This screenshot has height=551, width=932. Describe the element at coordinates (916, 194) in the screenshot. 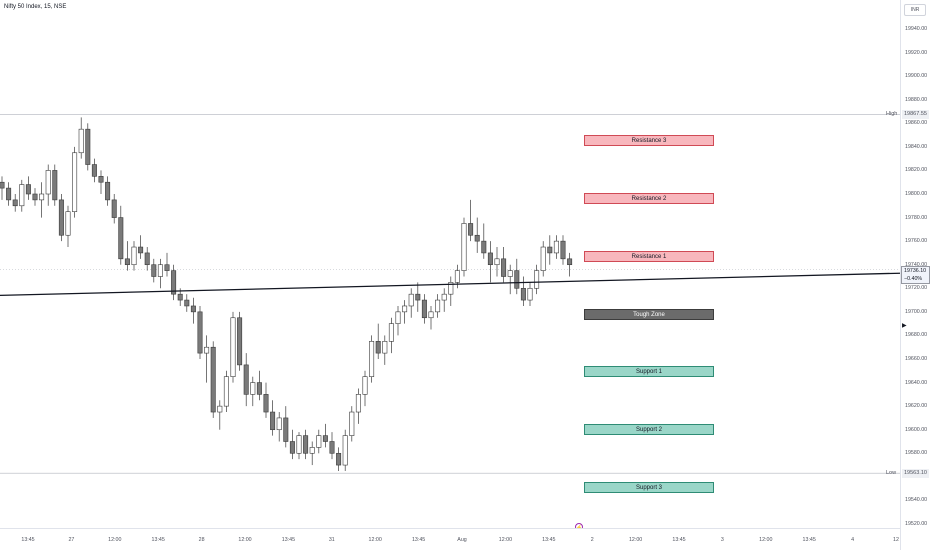

I see `price-tick-label: 19800.00` at that location.